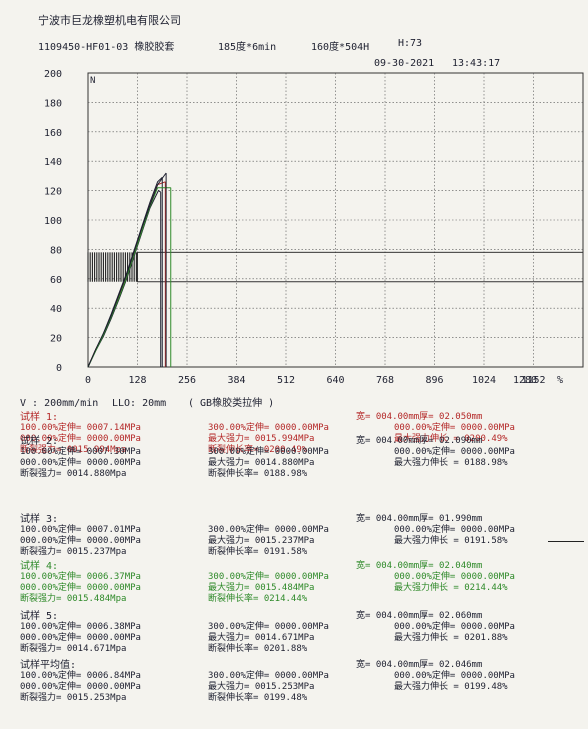  I want to click on y-tick-label: 180, so click(53, 103).